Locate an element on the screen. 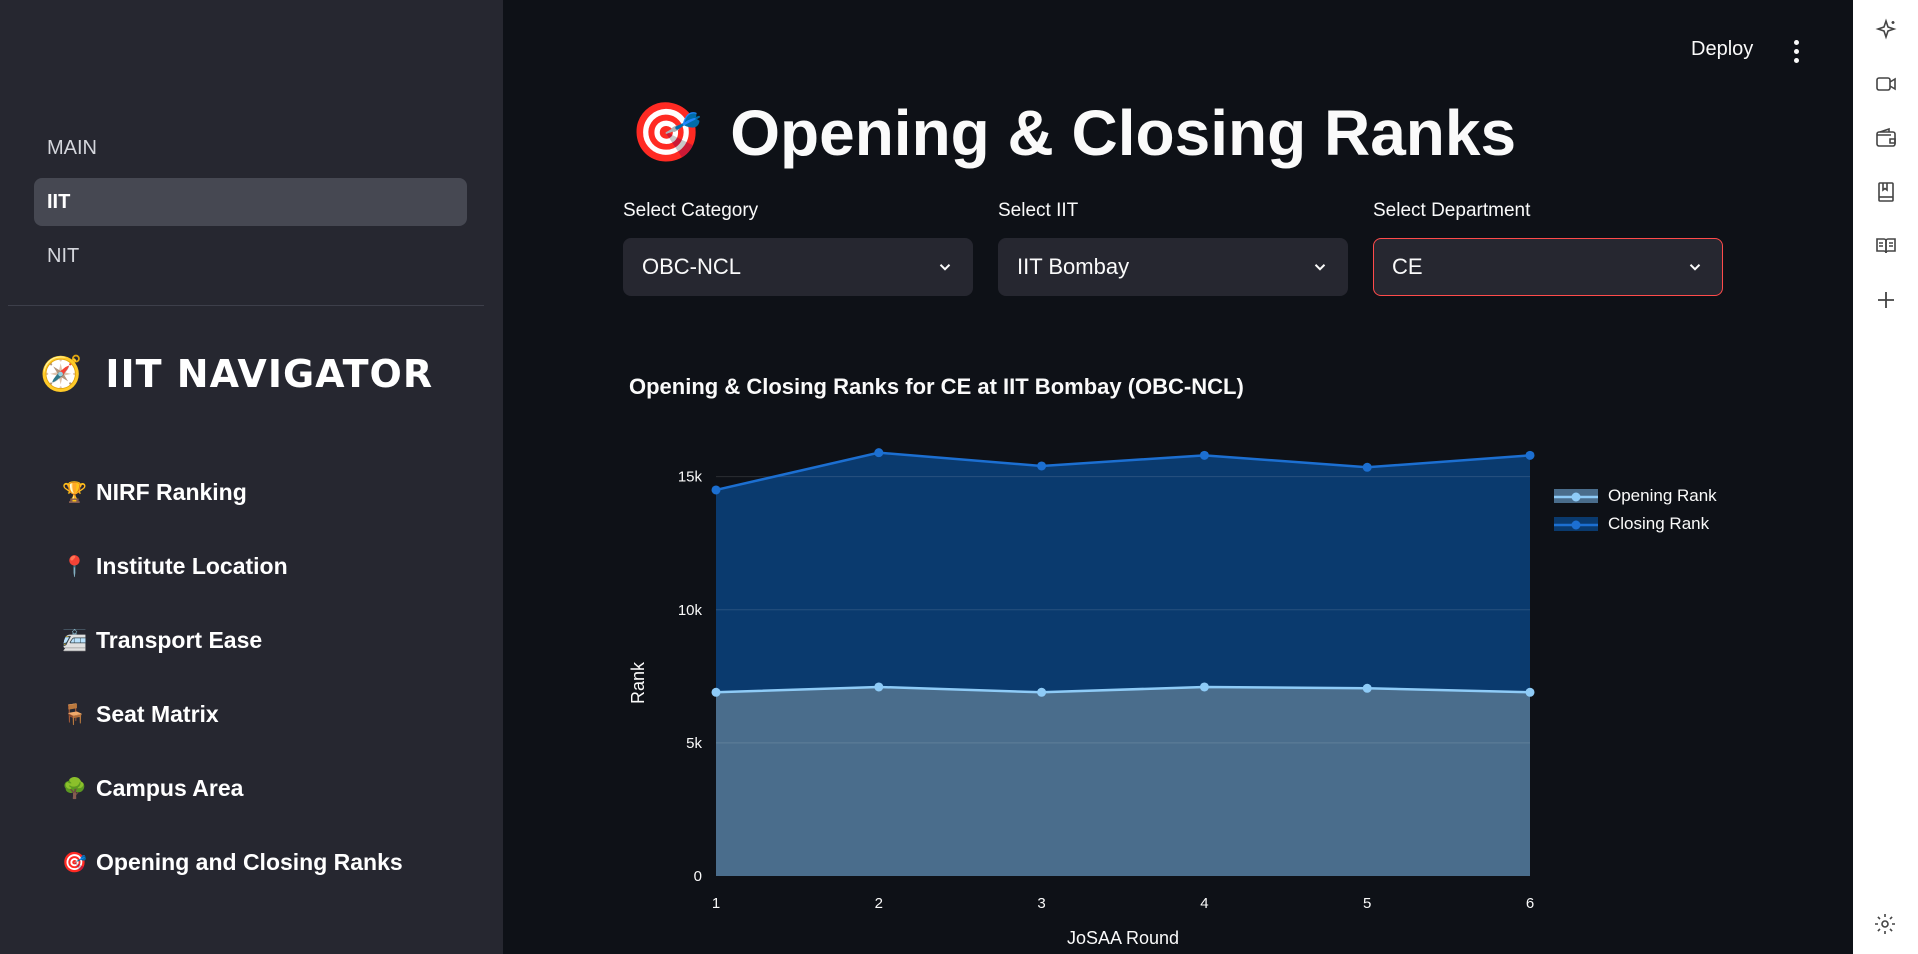 The image size is (1918, 954). sidebar-link-label: NIRF Ranking is located at coordinates (171, 491).